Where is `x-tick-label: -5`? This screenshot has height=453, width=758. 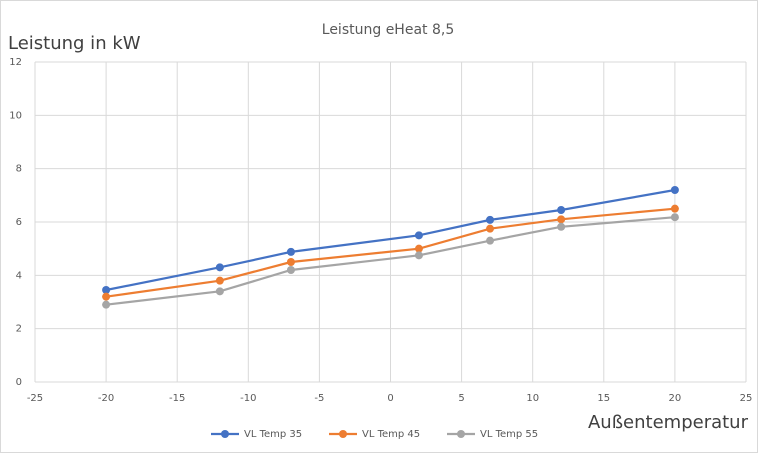 x-tick-label: -5 is located at coordinates (319, 398).